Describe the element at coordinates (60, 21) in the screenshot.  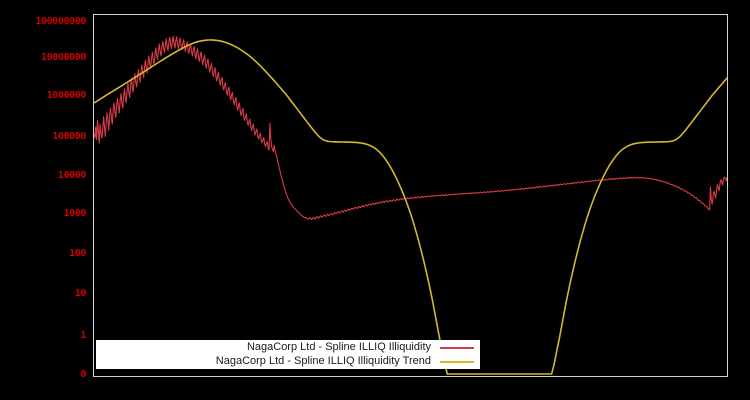
I see `y-axis-tick-label: 100000000` at that location.